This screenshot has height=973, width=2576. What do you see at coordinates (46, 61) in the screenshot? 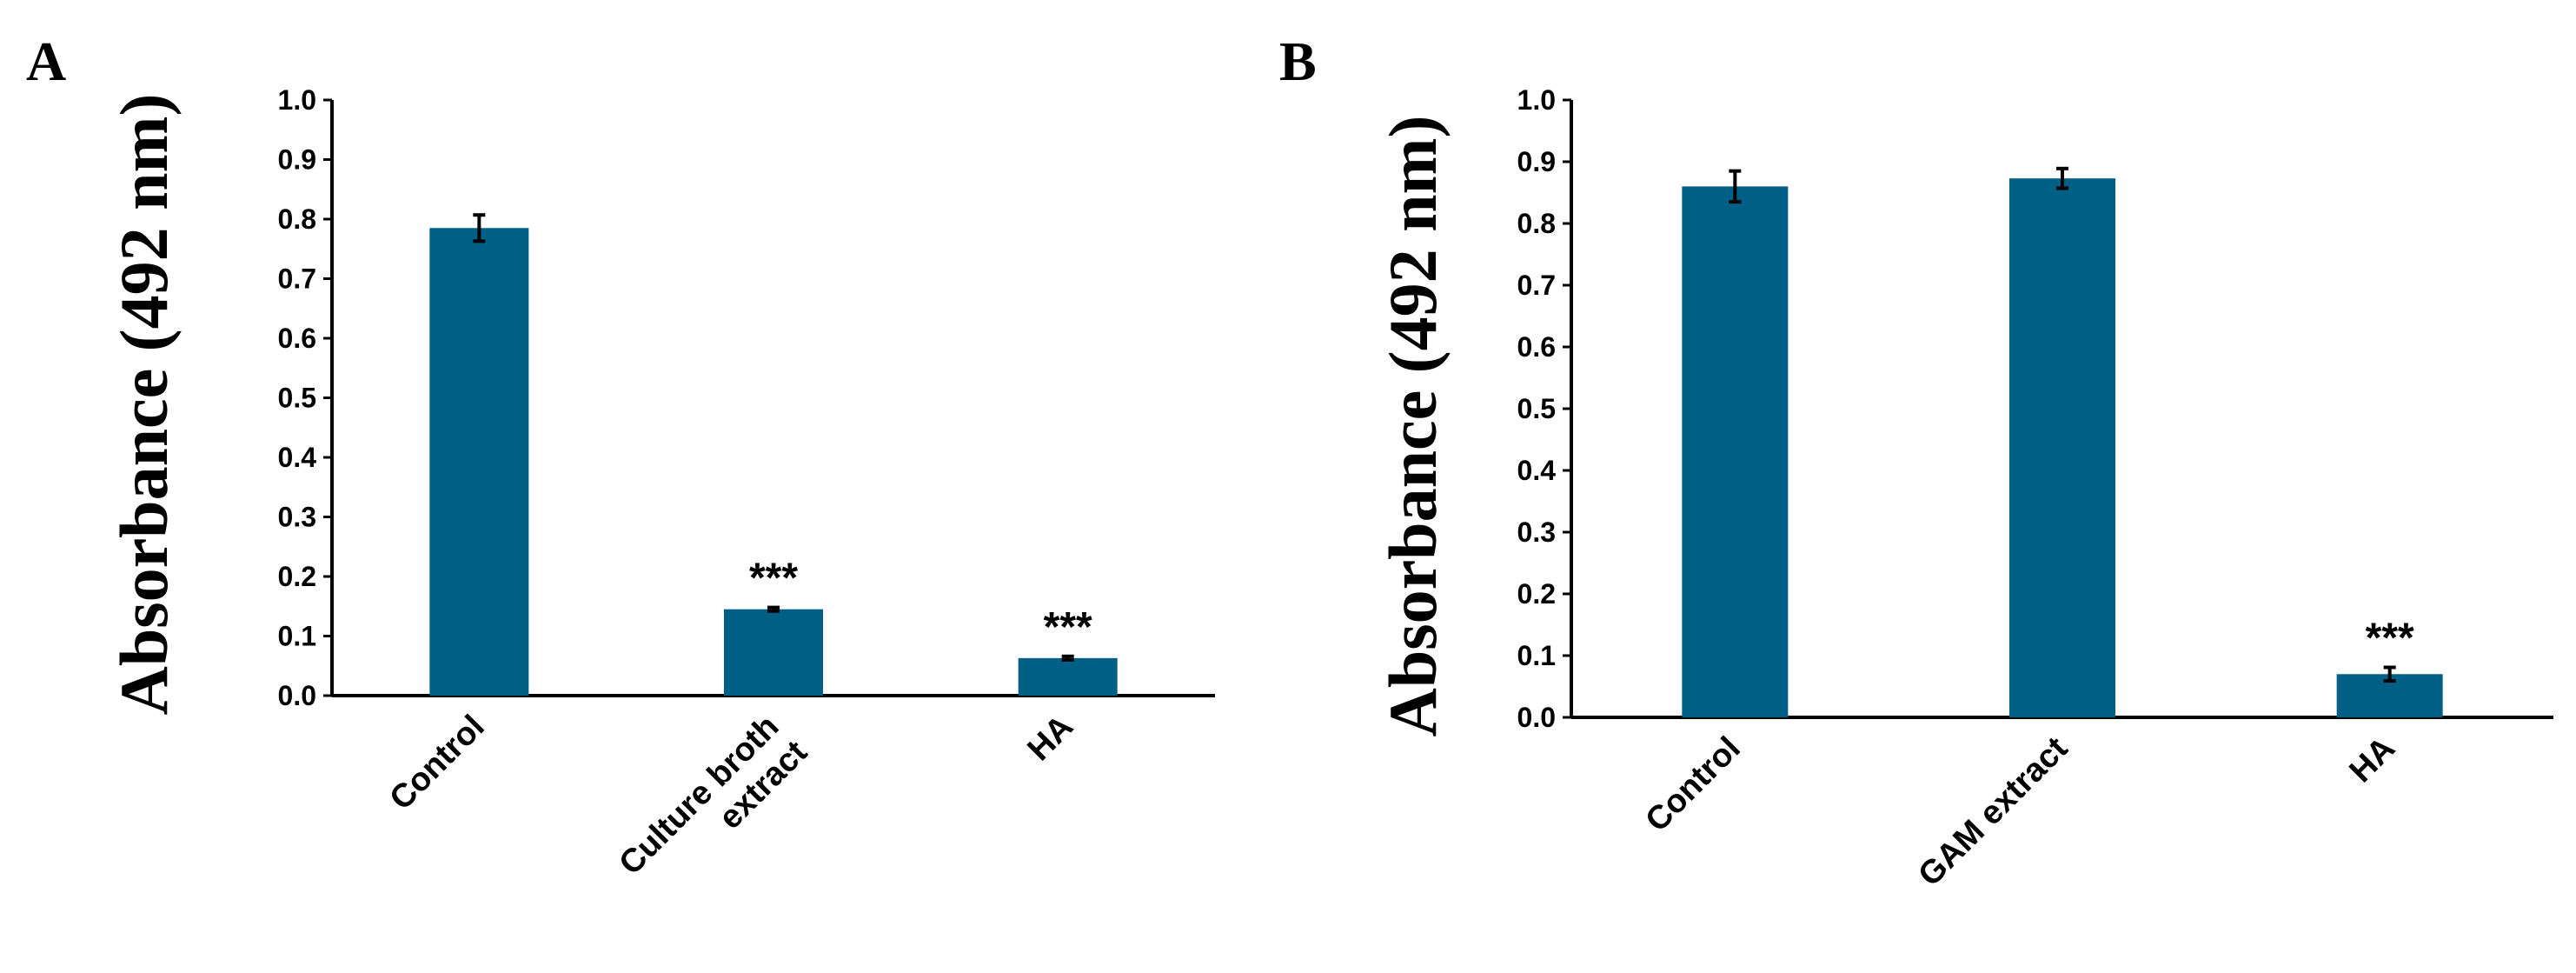
I see `panel-letter: A` at bounding box center [46, 61].